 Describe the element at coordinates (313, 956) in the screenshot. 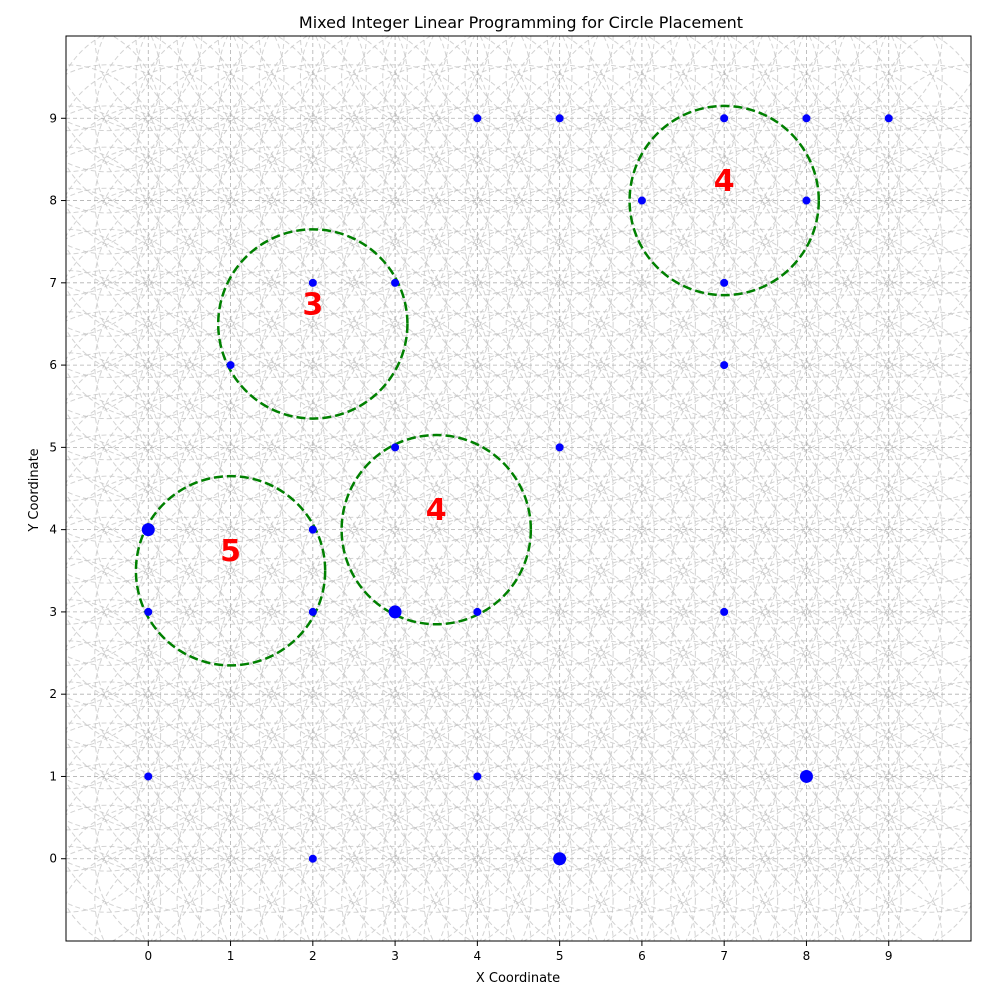

I see `x-tick-label: 2` at that location.